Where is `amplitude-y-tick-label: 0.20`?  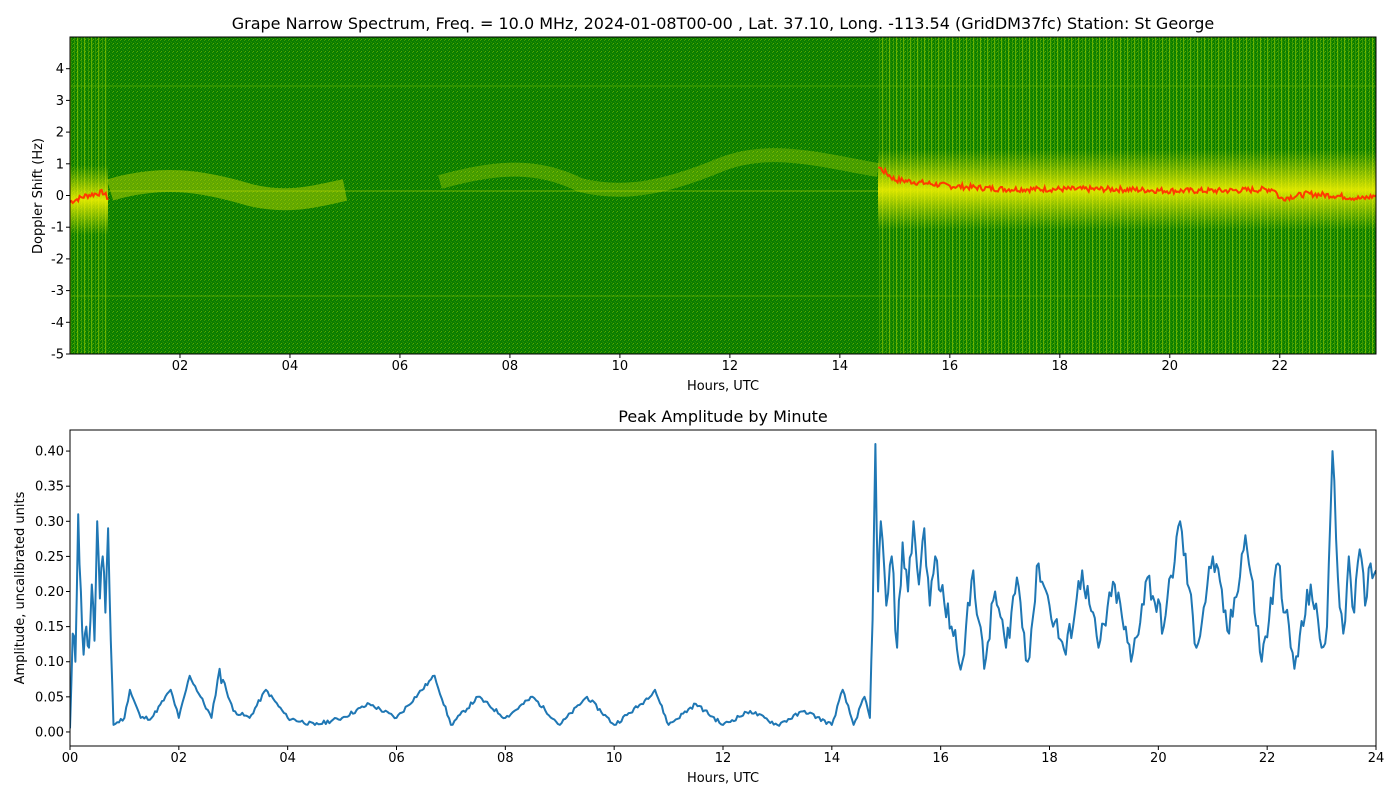 amplitude-y-tick-label: 0.20 is located at coordinates (49, 592).